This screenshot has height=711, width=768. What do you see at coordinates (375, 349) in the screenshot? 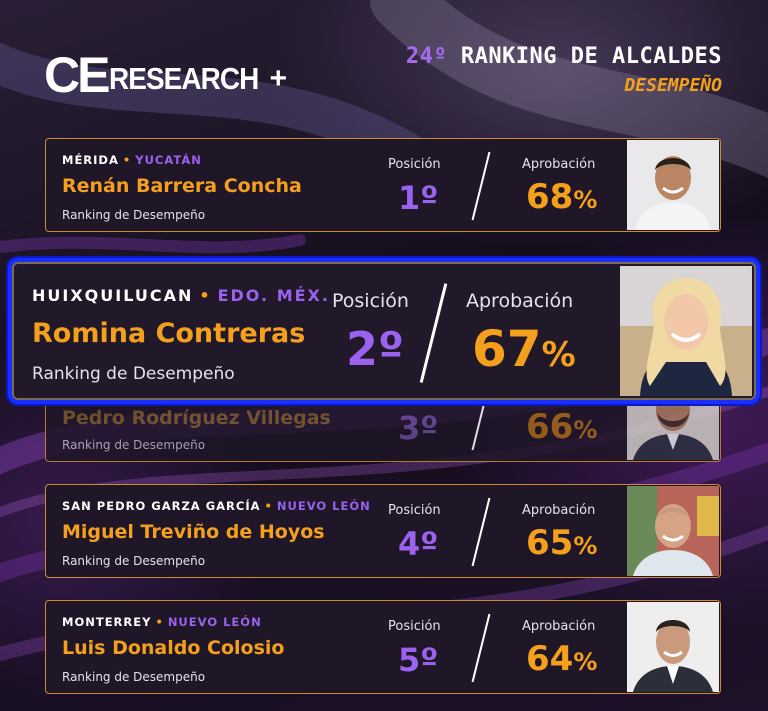
I see `position-value: 2º` at bounding box center [375, 349].